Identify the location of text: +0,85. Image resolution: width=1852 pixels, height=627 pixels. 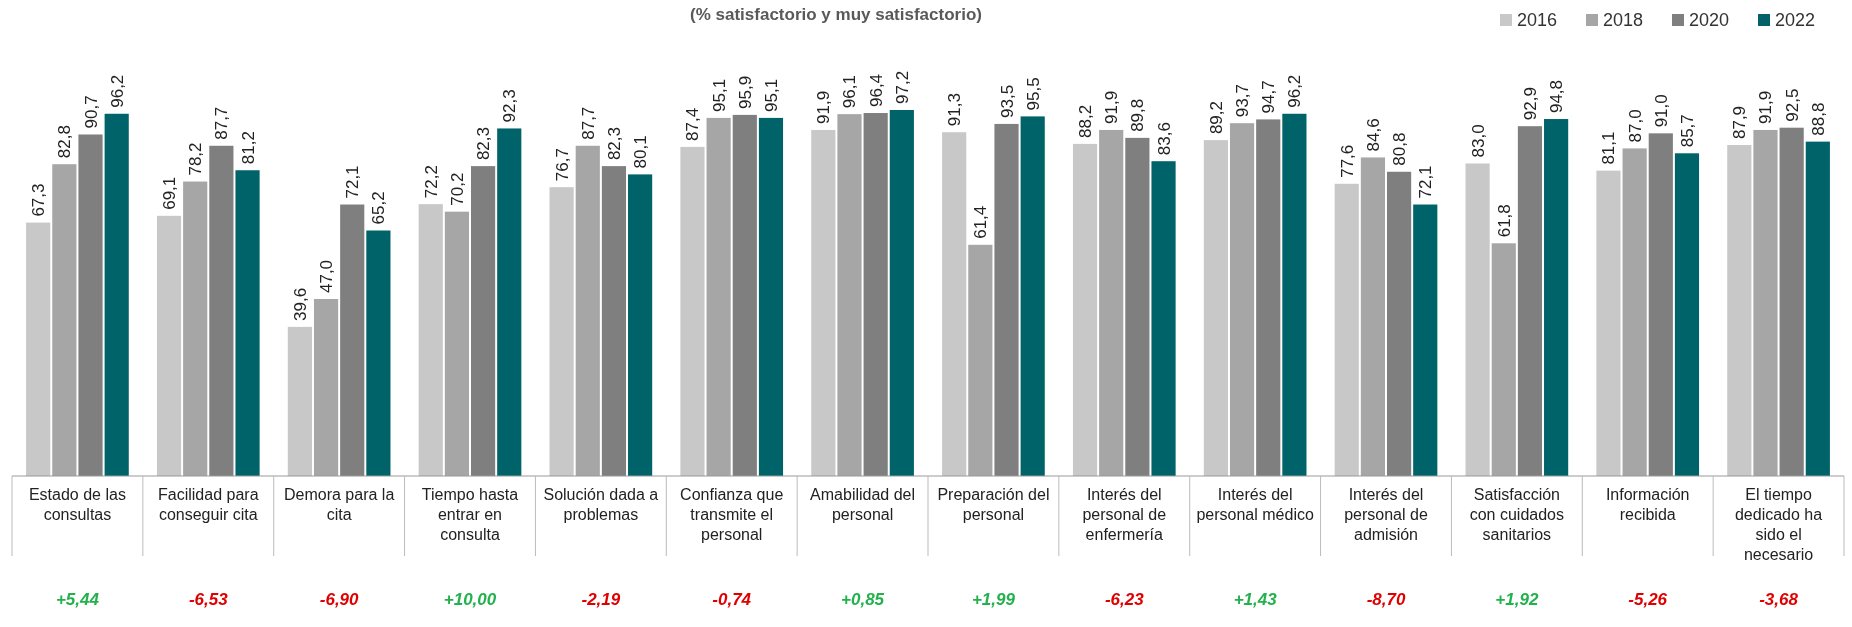
(863, 599).